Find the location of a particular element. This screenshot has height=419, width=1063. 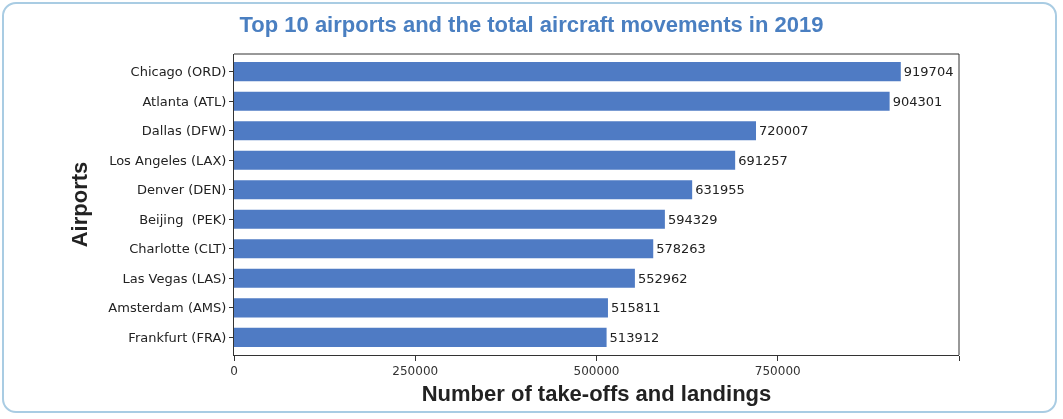

y-tick-label: Las Vegas (LAS) is located at coordinates (174, 278).